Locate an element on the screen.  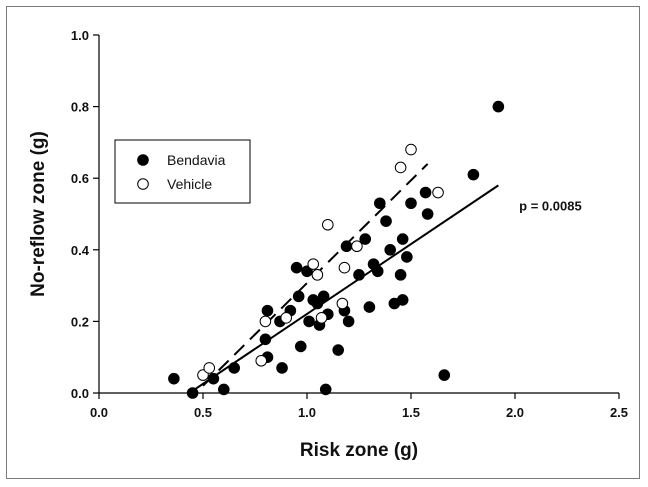
p-value-annotation: p = 0.0085 is located at coordinates (550, 205).